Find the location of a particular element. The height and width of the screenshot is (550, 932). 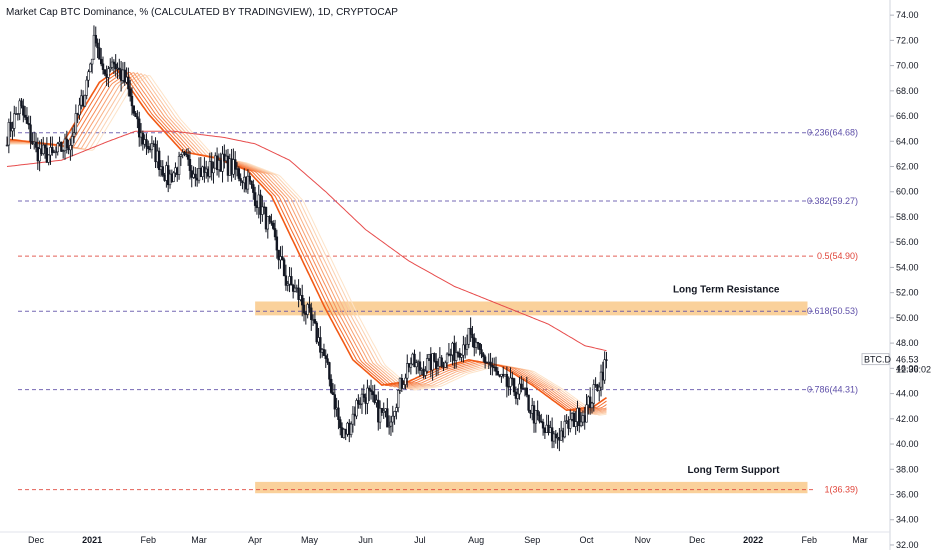

time-tick-label: 2021 is located at coordinates (92, 540).